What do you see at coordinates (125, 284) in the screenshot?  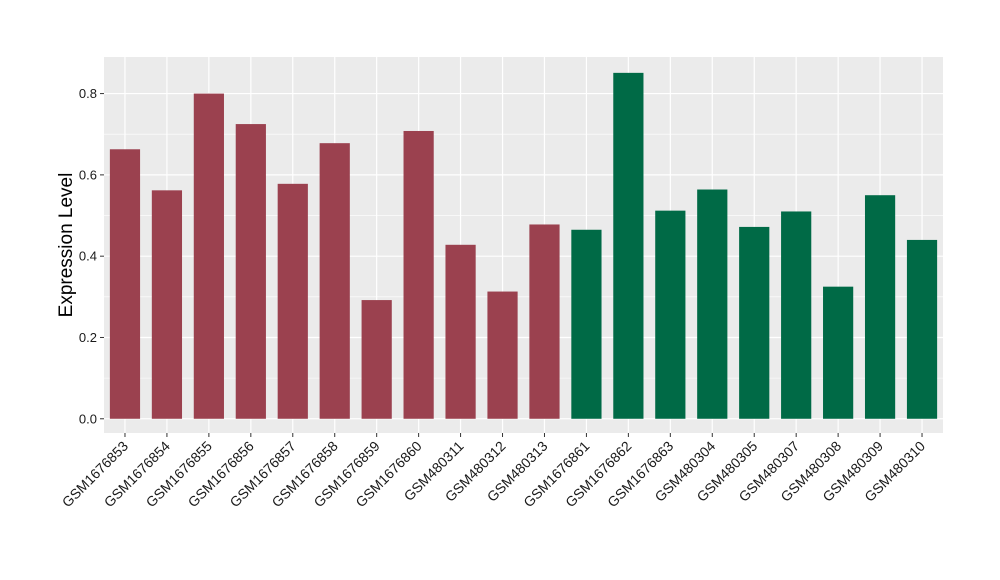 I see `bar-GSM1676853` at bounding box center [125, 284].